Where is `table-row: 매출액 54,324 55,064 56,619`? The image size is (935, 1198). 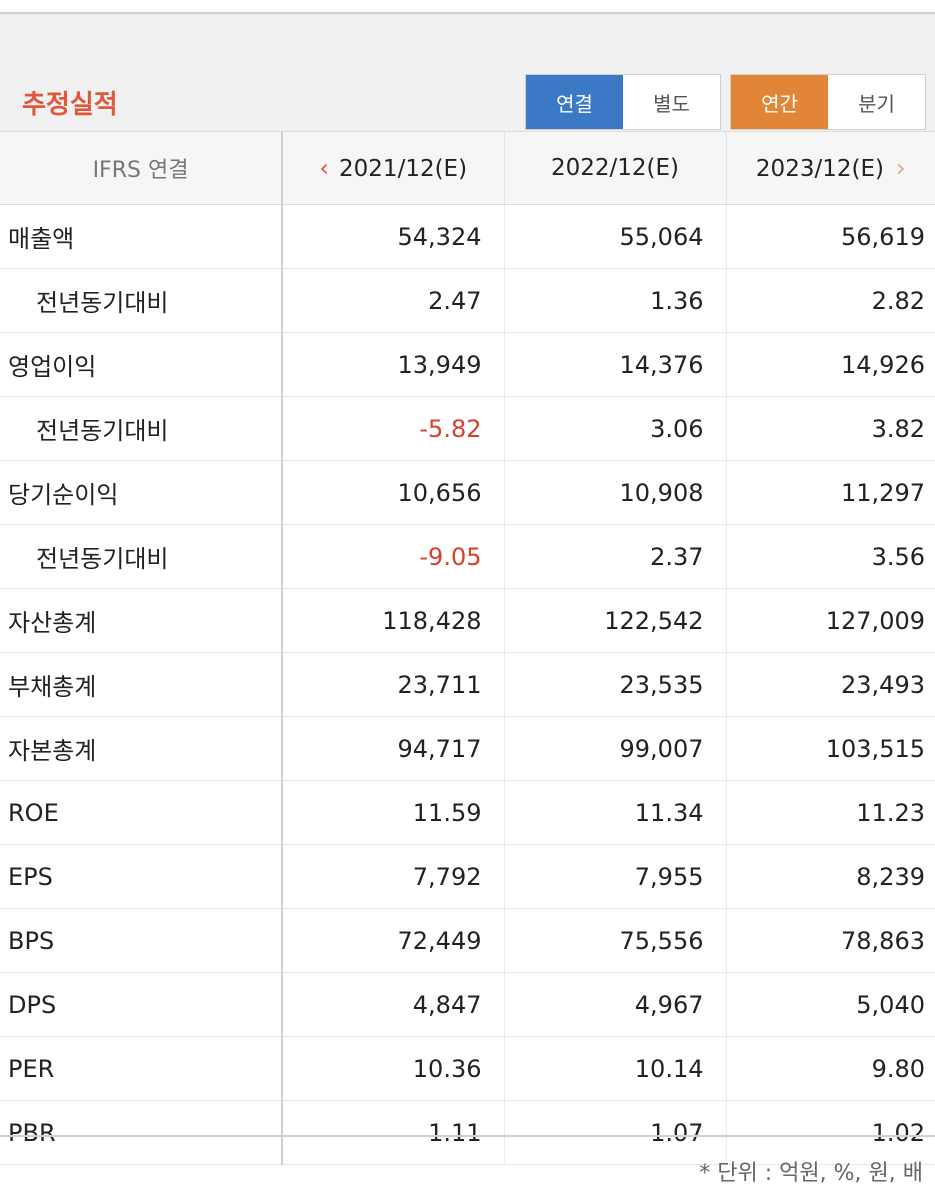 table-row: 매출액 54,324 55,064 56,619 is located at coordinates (467, 236).